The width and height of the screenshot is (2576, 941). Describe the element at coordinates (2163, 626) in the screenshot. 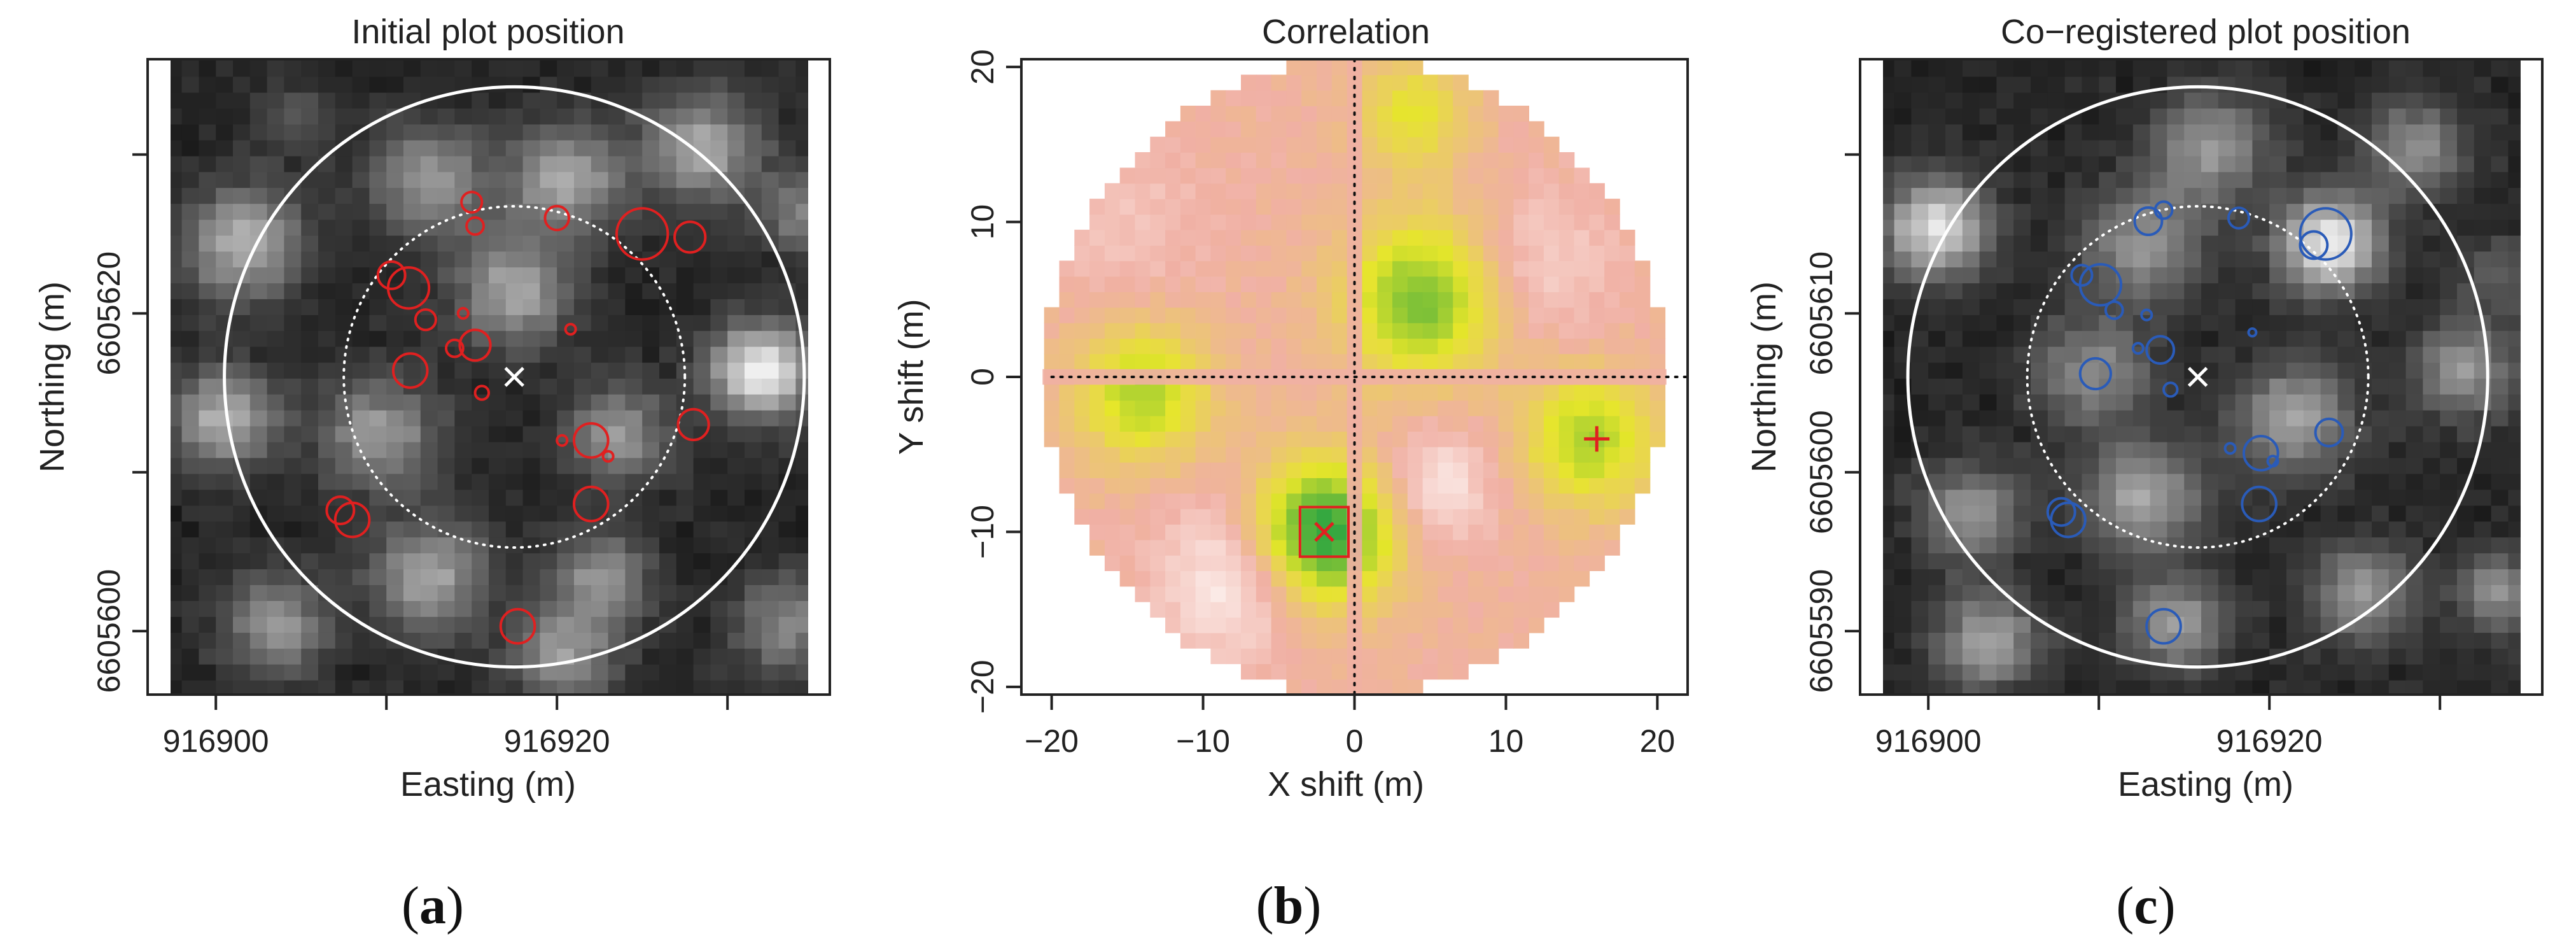

I see `panel-c-tree-marker` at that location.